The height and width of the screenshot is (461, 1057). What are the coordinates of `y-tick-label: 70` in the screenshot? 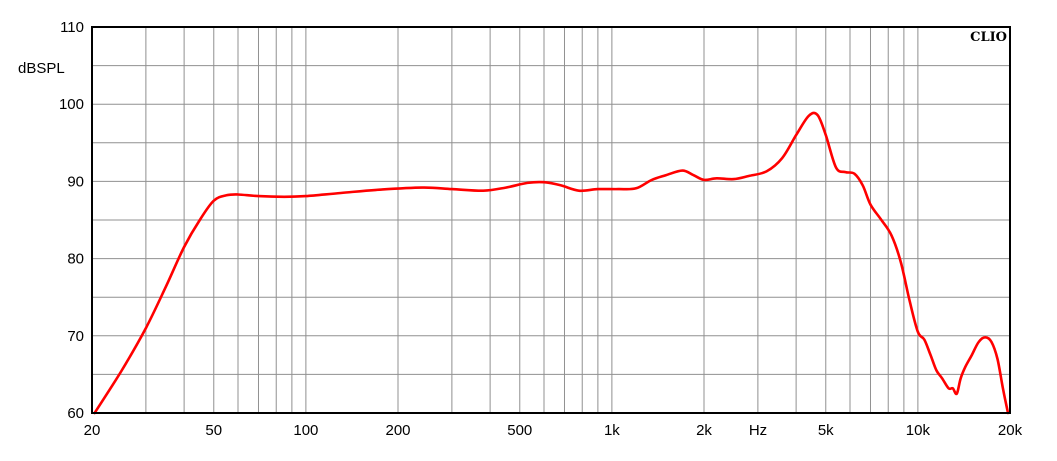 It's located at (75, 336).